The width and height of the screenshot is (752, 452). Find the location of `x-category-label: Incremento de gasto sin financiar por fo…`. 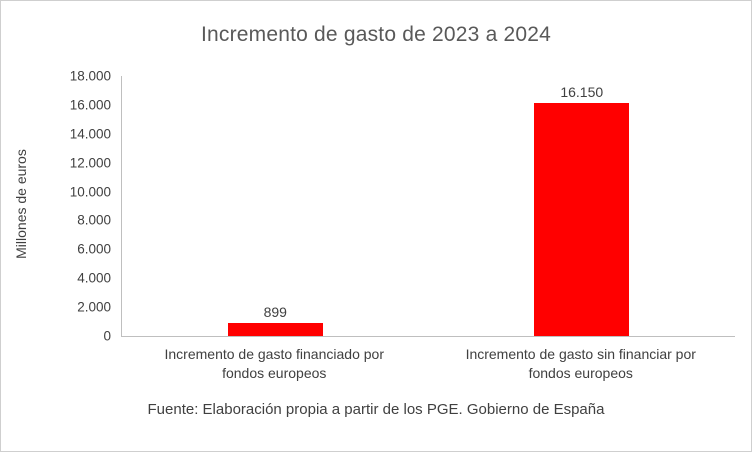

x-category-label: Incremento de gasto sin financiar por fo… is located at coordinates (580, 363).